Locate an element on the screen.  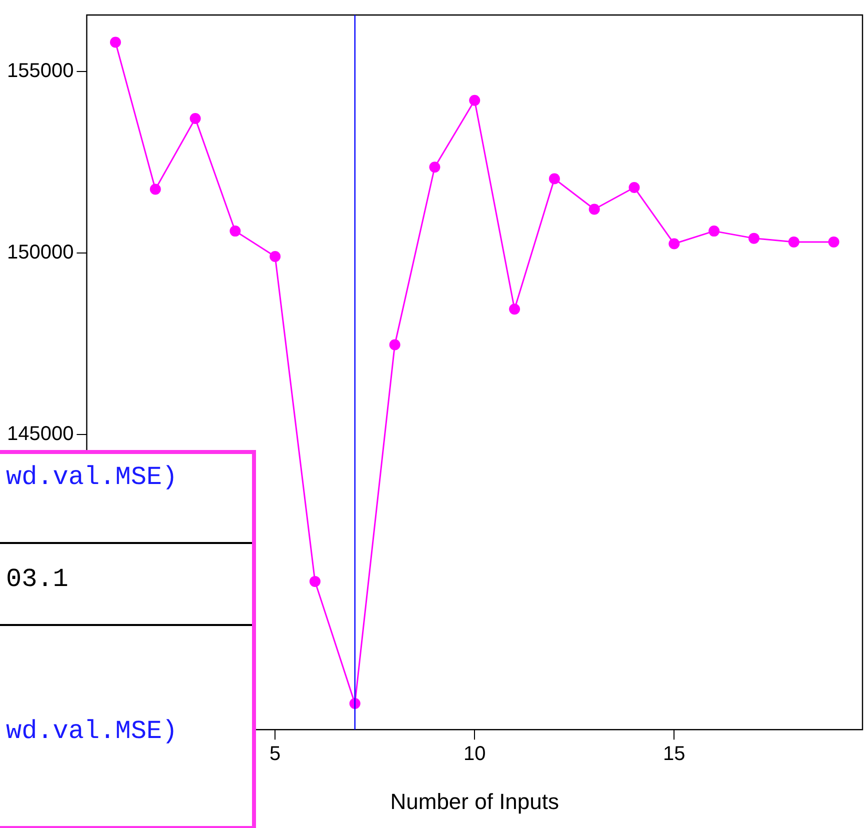
x-tick-label: 5 is located at coordinates (275, 754).